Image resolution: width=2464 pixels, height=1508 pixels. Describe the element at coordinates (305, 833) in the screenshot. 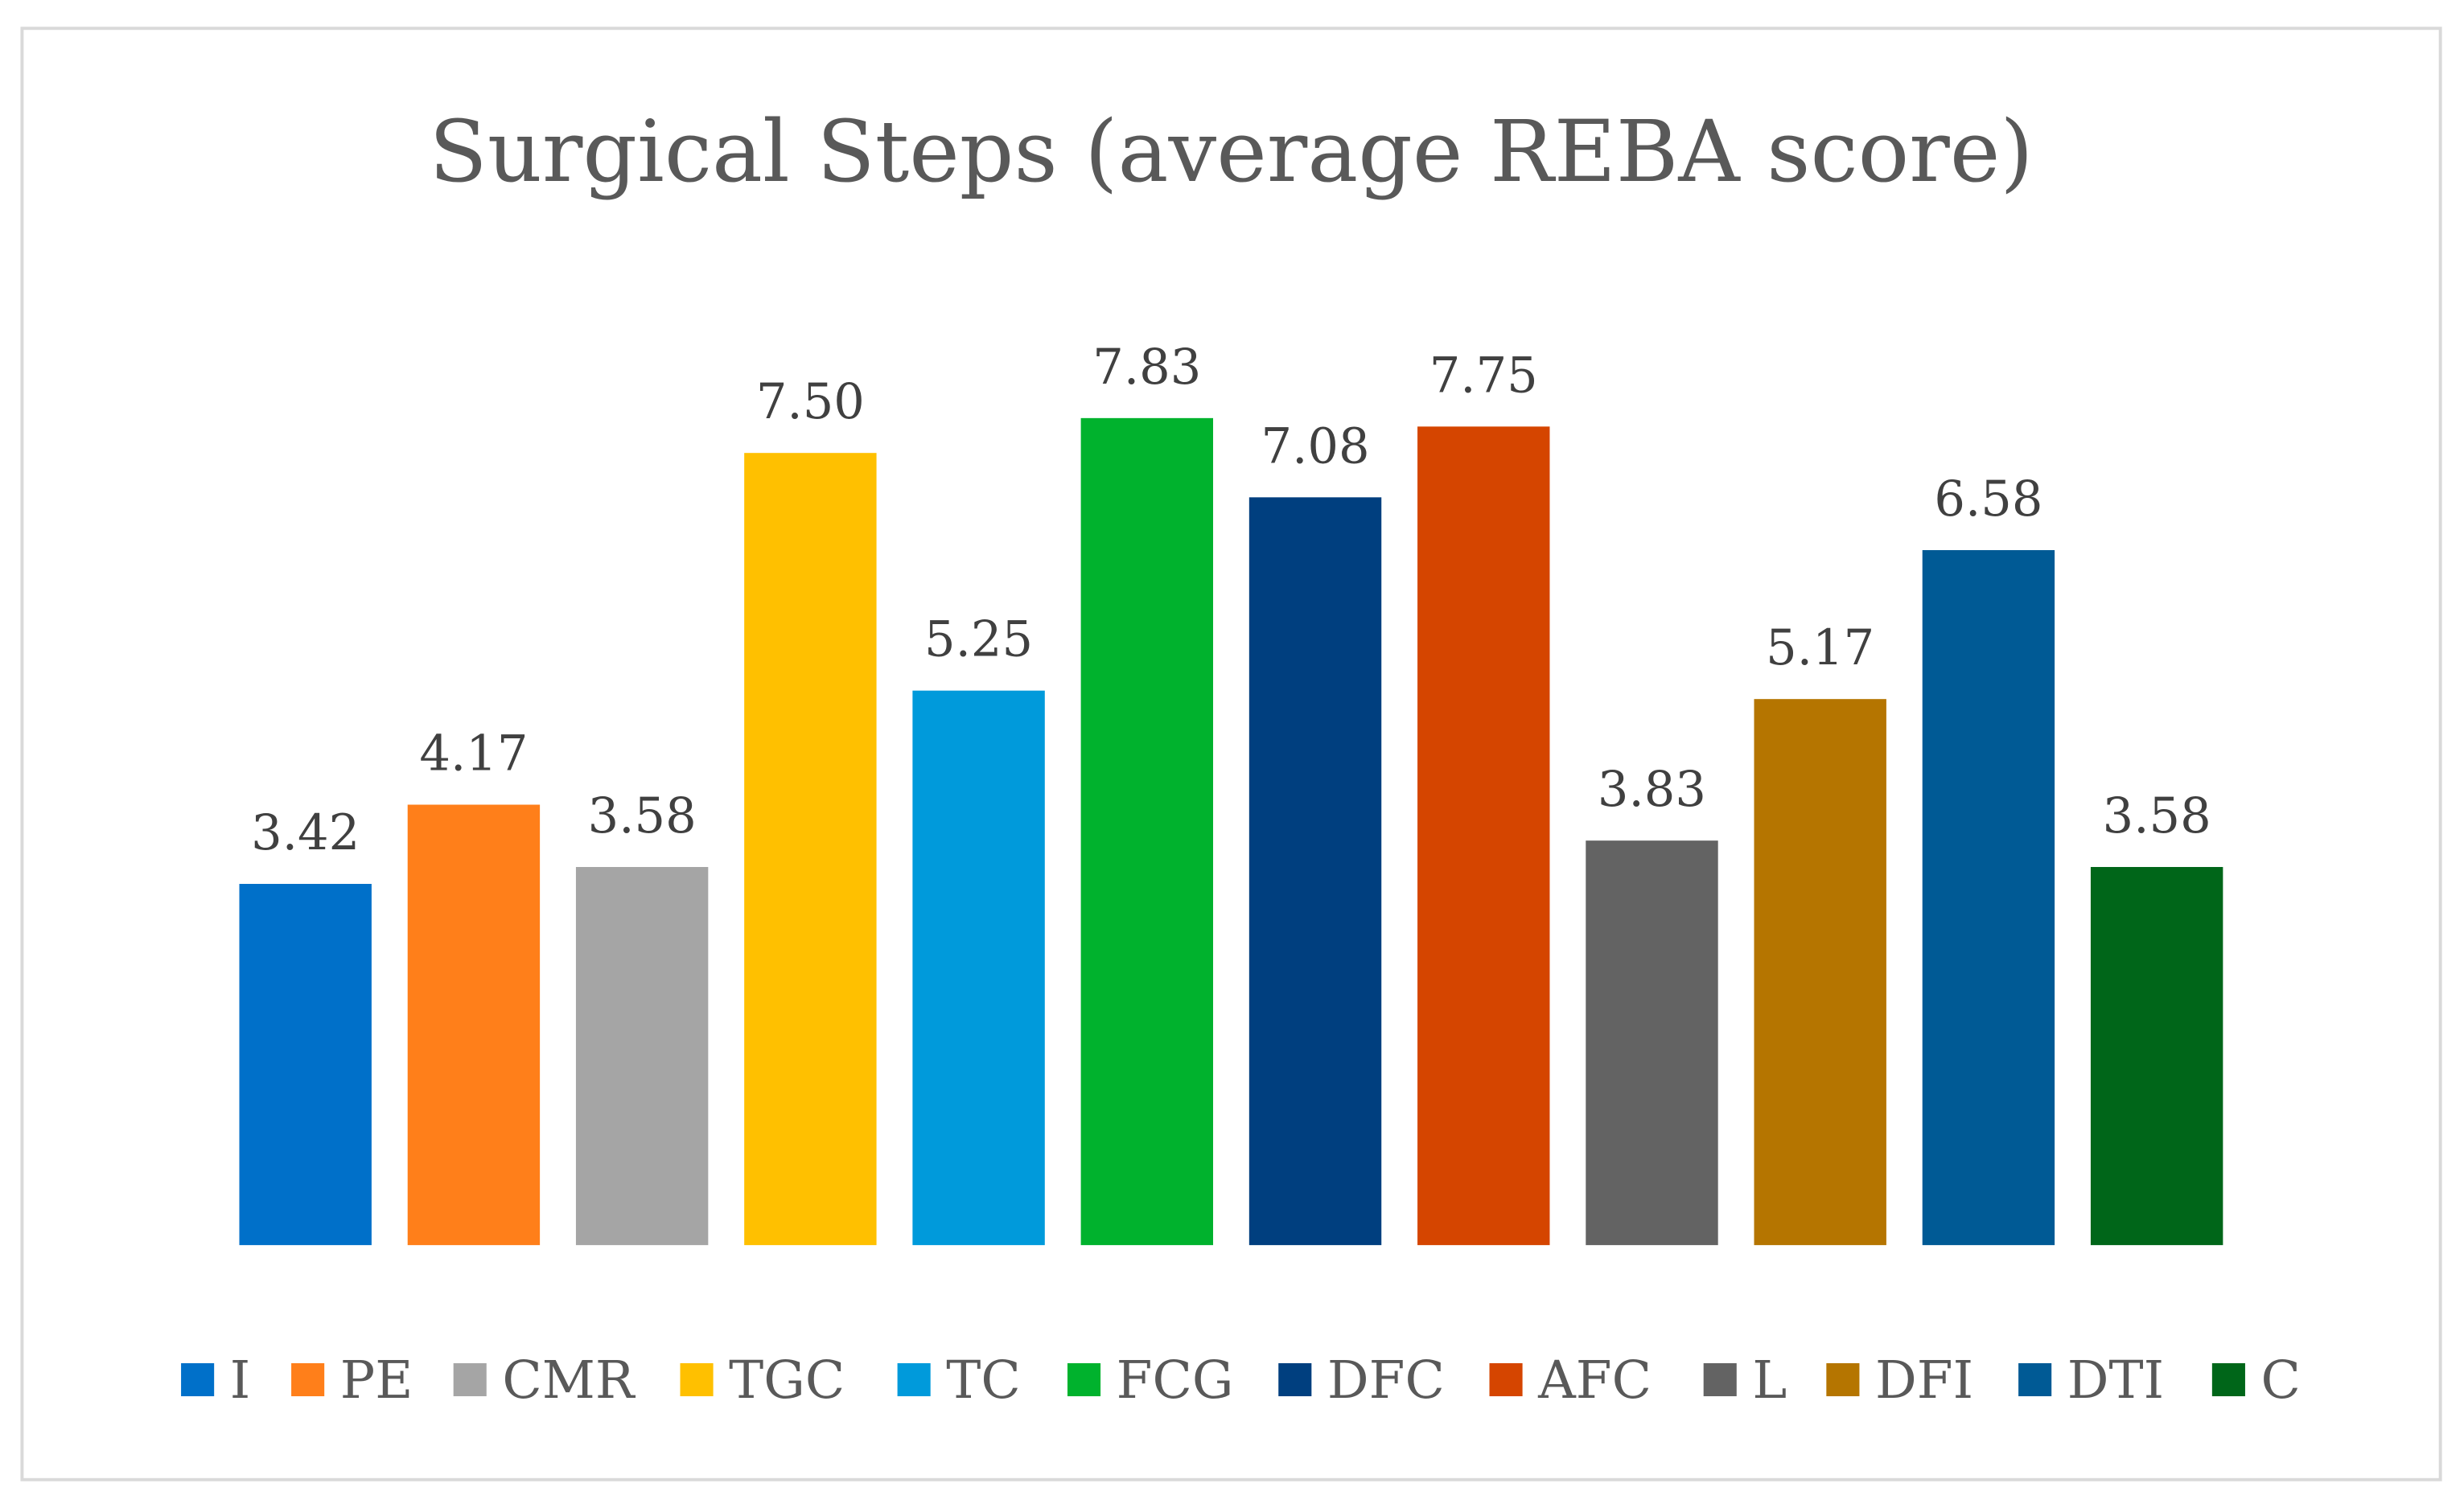

I see `value-label-i: 3.42` at that location.